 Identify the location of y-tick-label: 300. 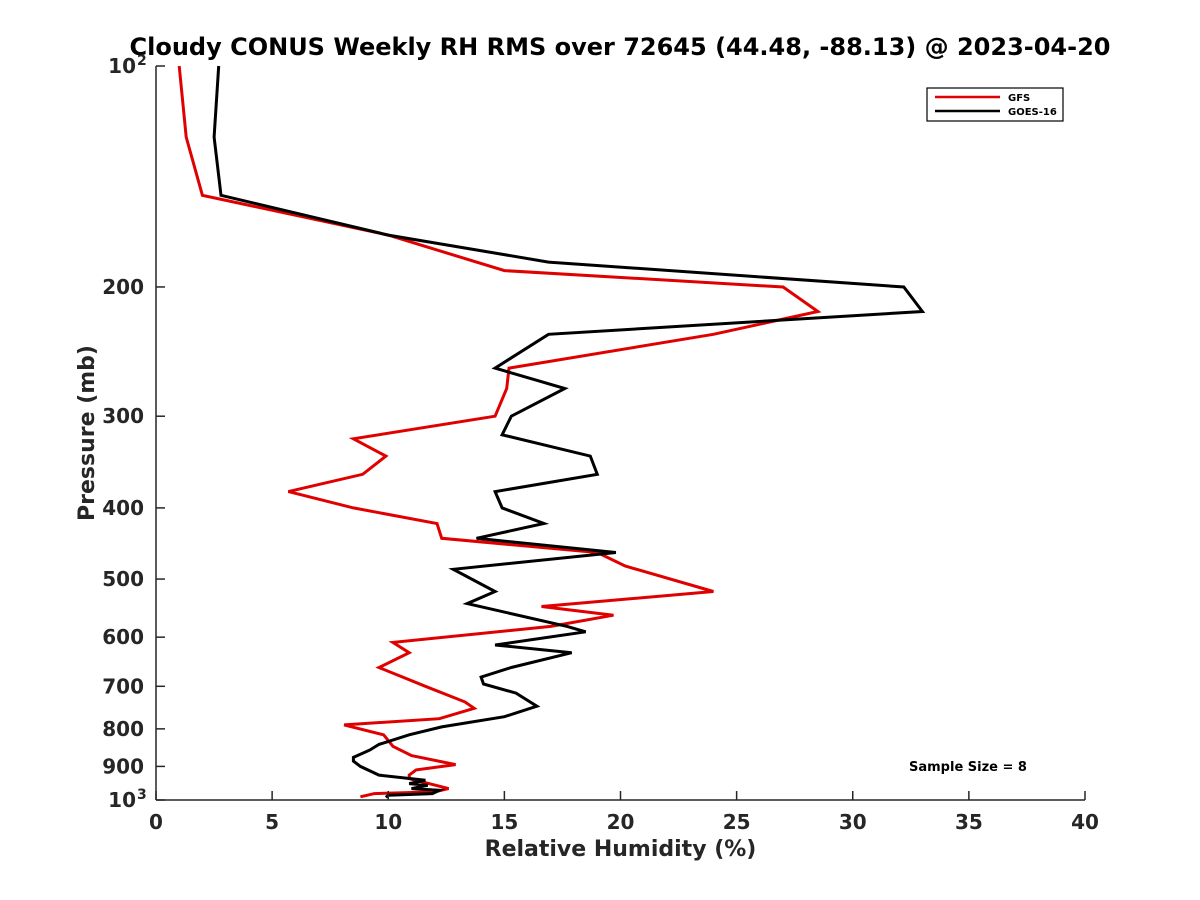
(123, 416).